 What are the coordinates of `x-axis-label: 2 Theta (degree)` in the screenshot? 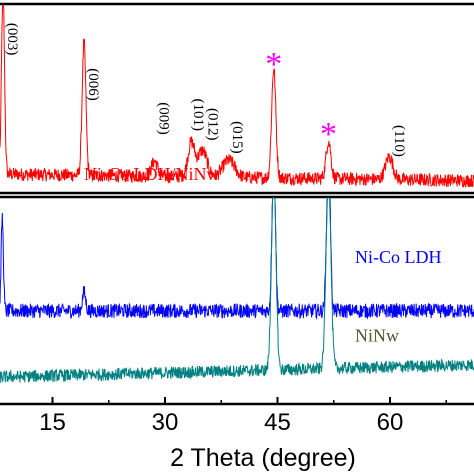 It's located at (263, 458).